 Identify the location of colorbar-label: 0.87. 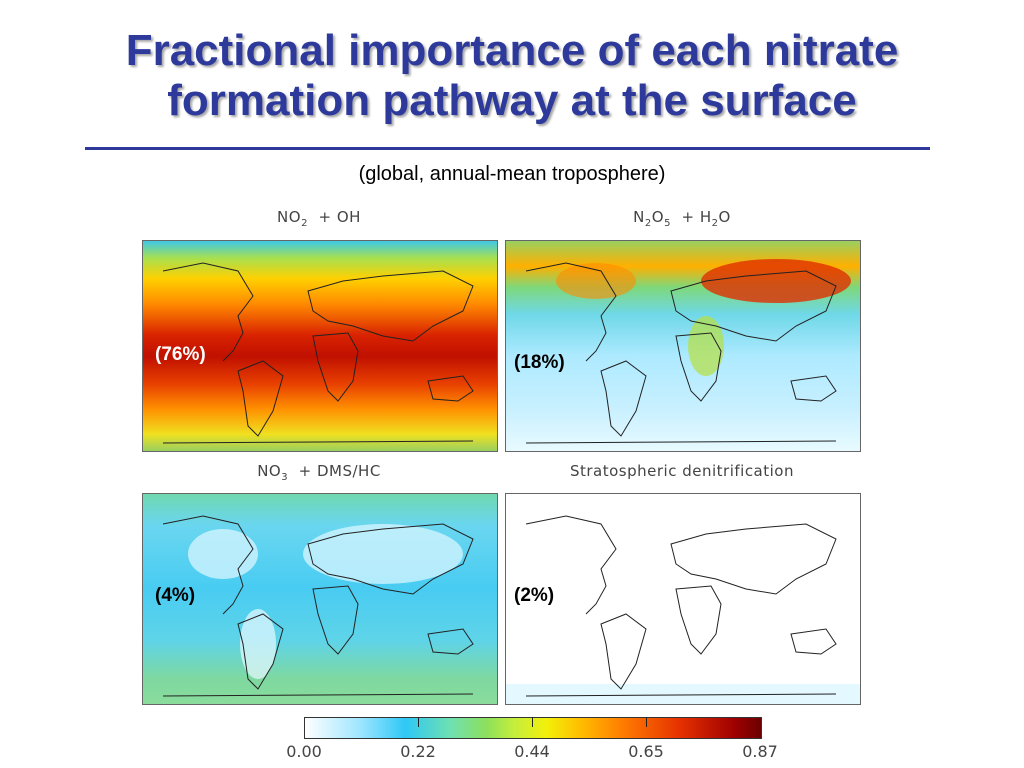
(760, 751).